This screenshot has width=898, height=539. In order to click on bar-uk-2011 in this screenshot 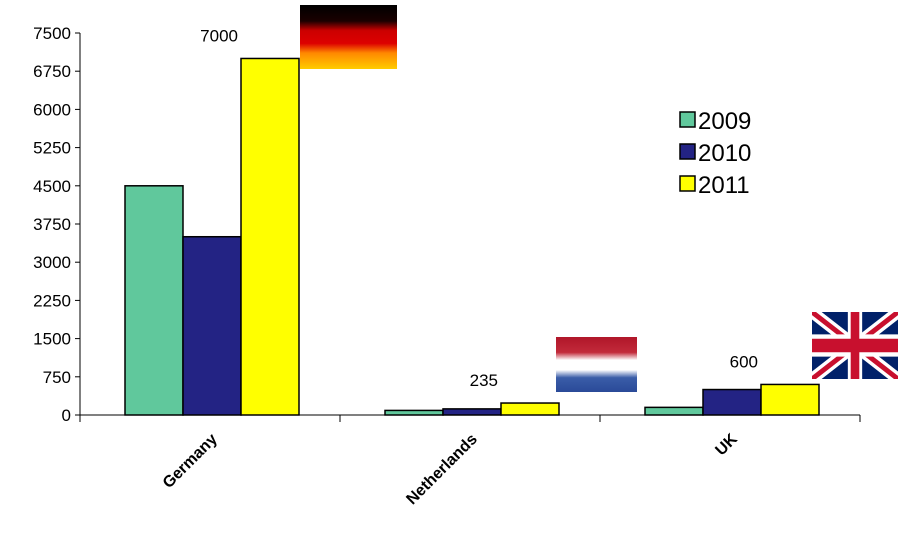, I will do `click(790, 399)`.